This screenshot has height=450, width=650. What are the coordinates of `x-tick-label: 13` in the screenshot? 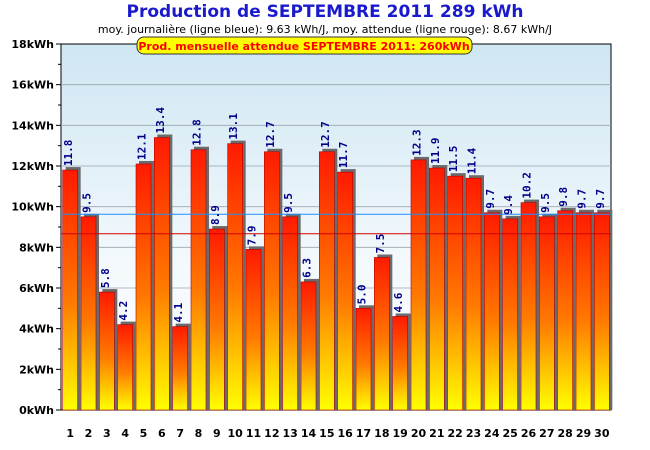 It's located at (290, 433).